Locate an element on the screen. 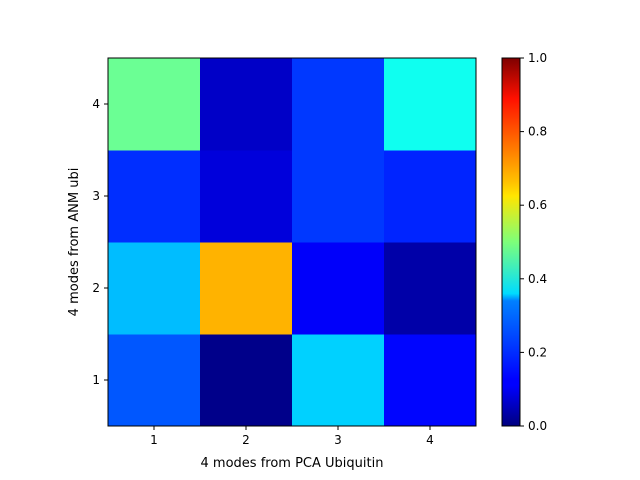 The height and width of the screenshot is (480, 640). y-axis-ticks: 1 2 3 4 is located at coordinates (100, 242).